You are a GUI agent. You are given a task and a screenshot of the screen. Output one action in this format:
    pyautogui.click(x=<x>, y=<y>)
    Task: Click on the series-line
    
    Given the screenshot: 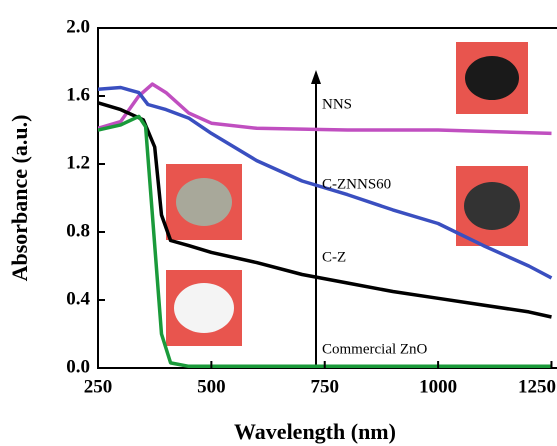 What is the action you would take?
    pyautogui.click(x=325, y=109)
    